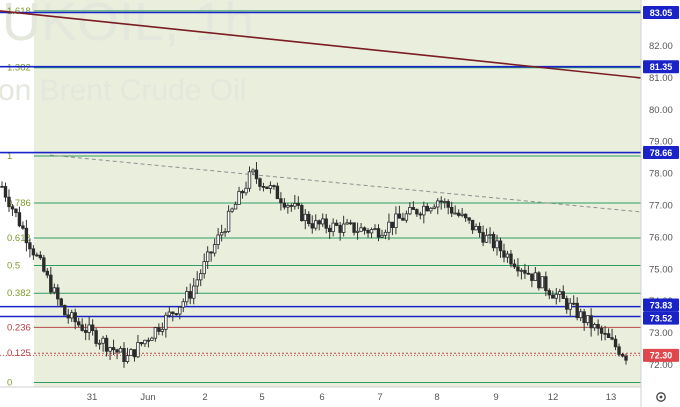 The image size is (680, 407). What do you see at coordinates (661, 110) in the screenshot?
I see `y-tick-label: 80.00` at bounding box center [661, 110].